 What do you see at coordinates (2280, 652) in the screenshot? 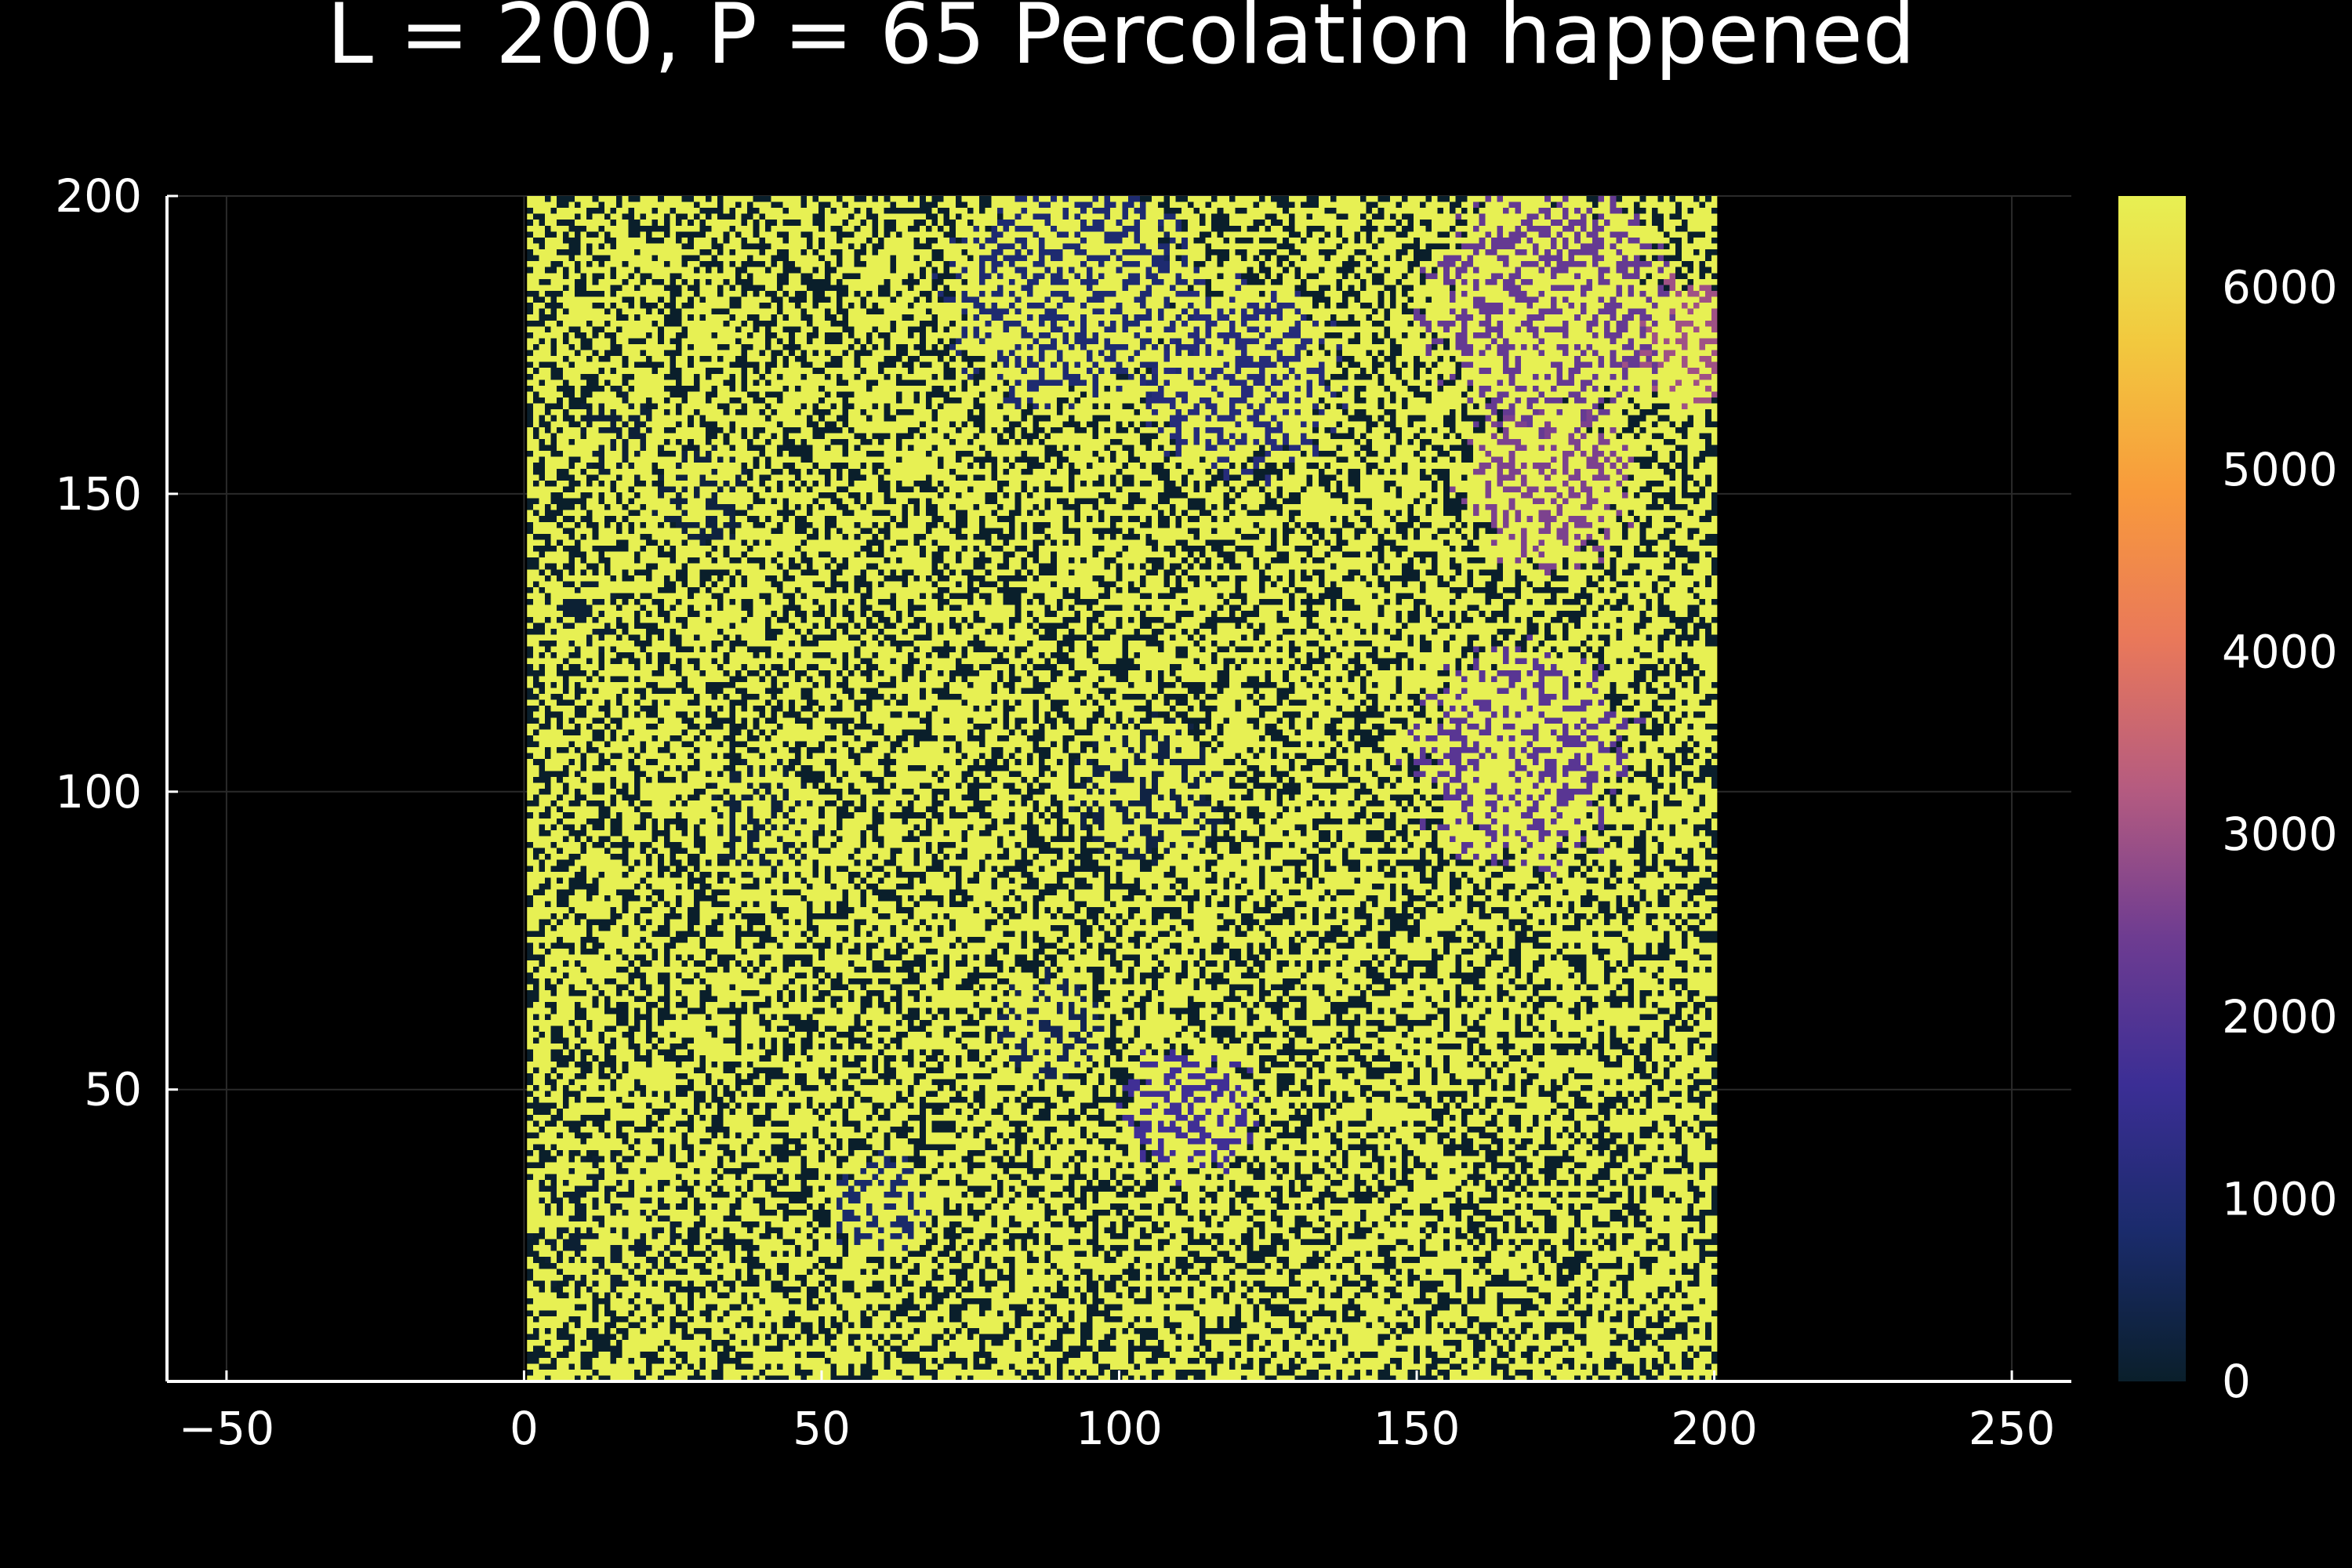
I see `colorbar-tick-label: 4000` at bounding box center [2280, 652].